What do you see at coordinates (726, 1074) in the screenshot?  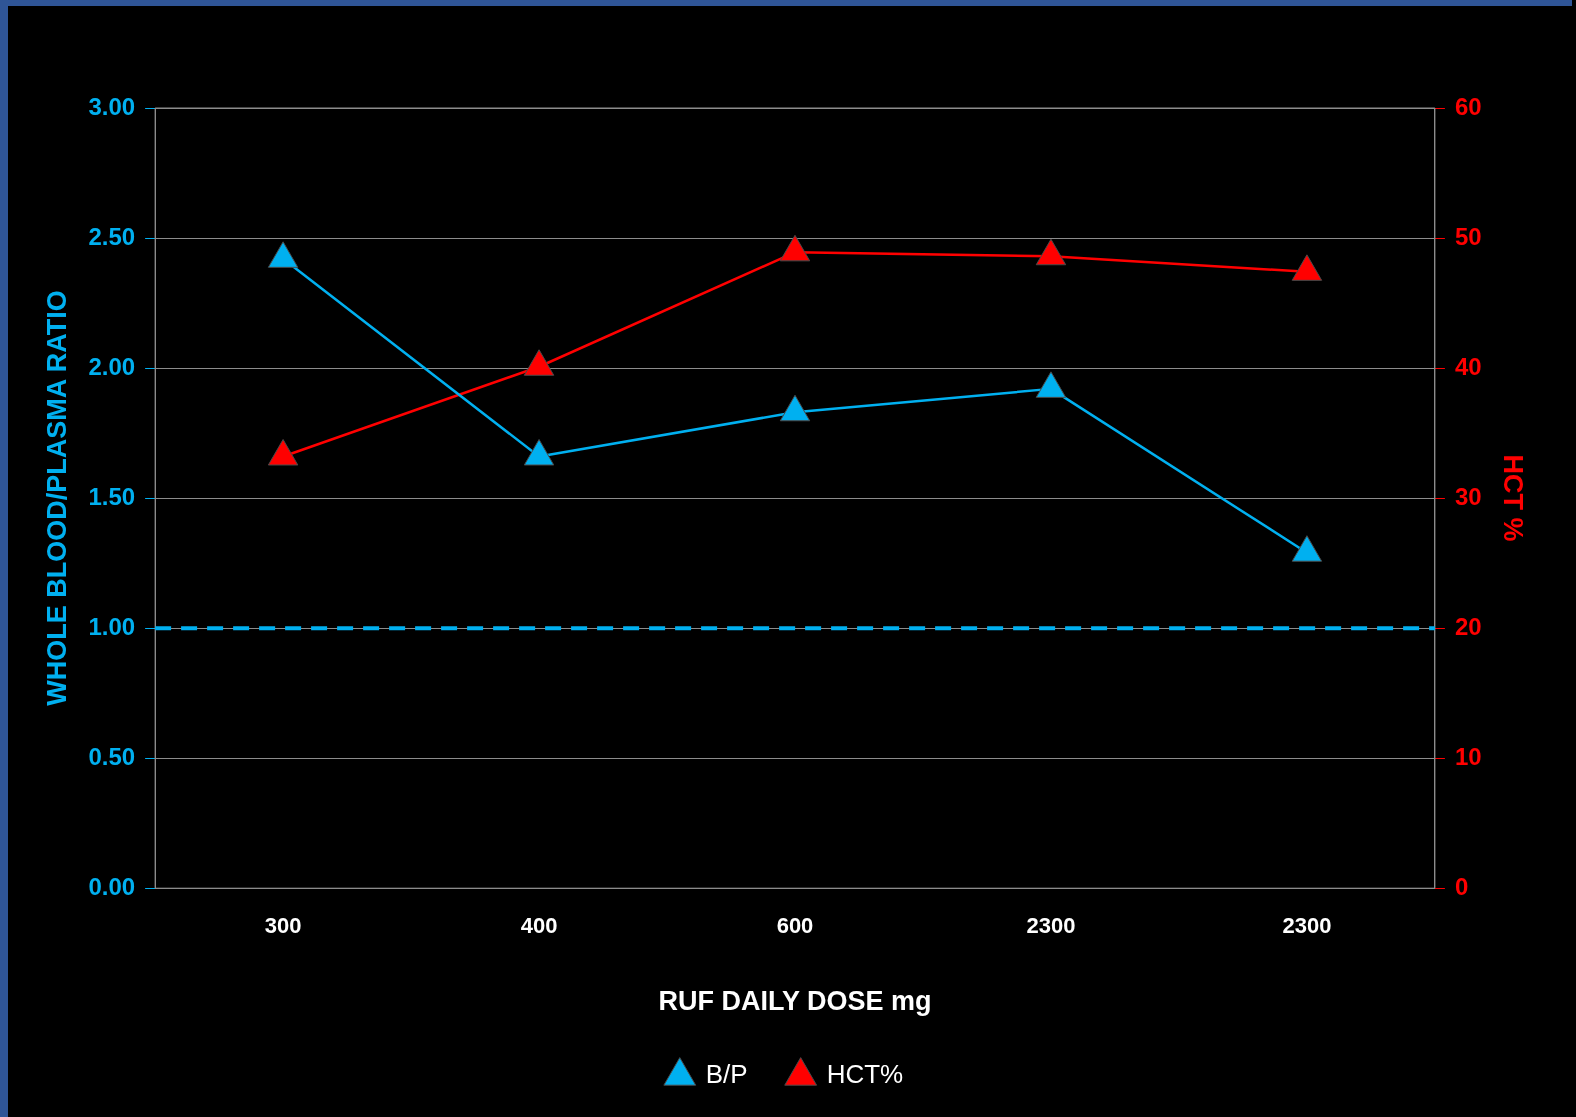 I see `legend-label: B/P` at bounding box center [726, 1074].